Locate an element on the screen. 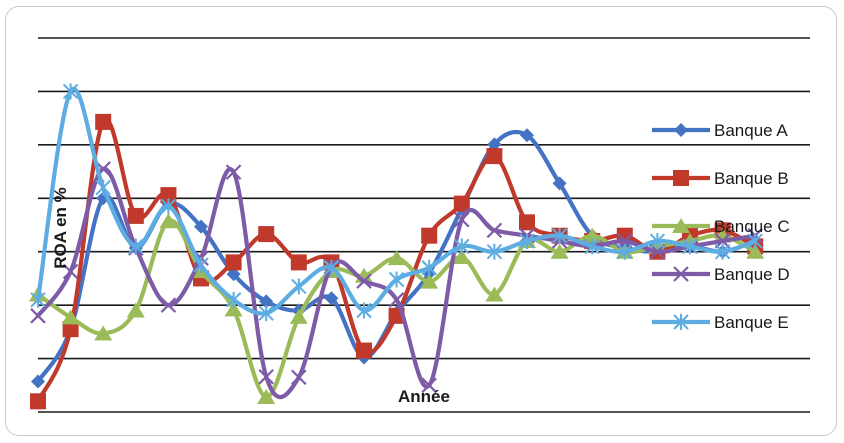 This screenshot has width=844, height=443. legend-item: Banque E is located at coordinates (720, 322).